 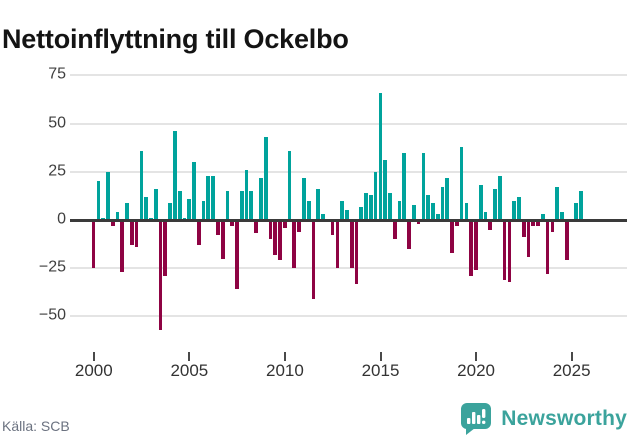 I want to click on bar-2009-q2, so click(x=270, y=230).